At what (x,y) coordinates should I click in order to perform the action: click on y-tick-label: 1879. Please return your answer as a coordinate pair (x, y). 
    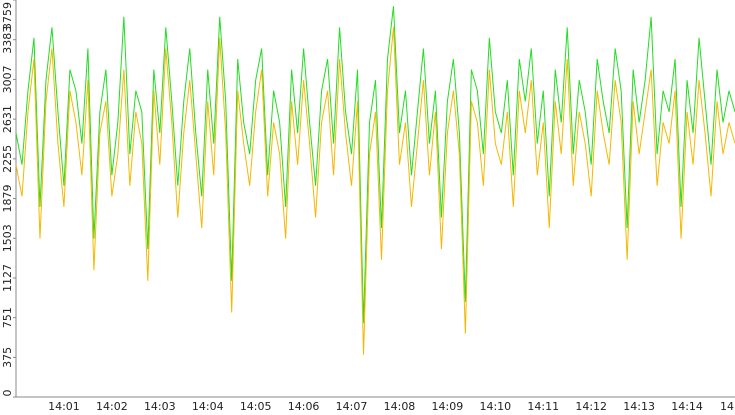
    Looking at the image, I should click on (7, 199).